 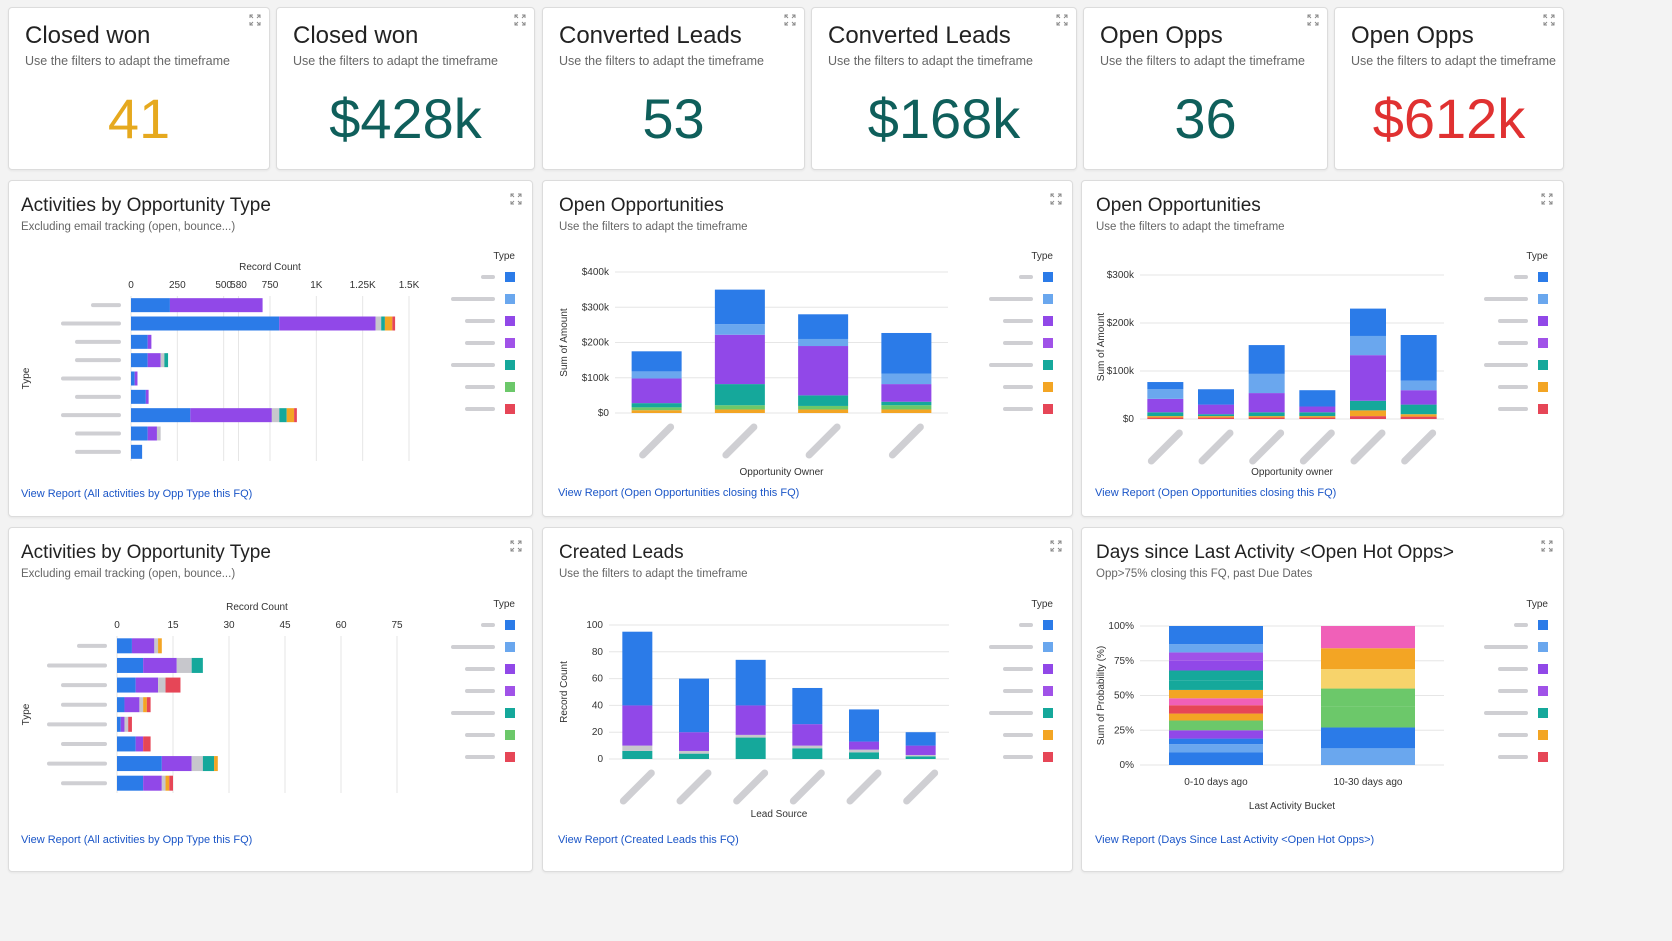 What do you see at coordinates (944, 118) in the screenshot?
I see `kpi-value: $168k` at bounding box center [944, 118].